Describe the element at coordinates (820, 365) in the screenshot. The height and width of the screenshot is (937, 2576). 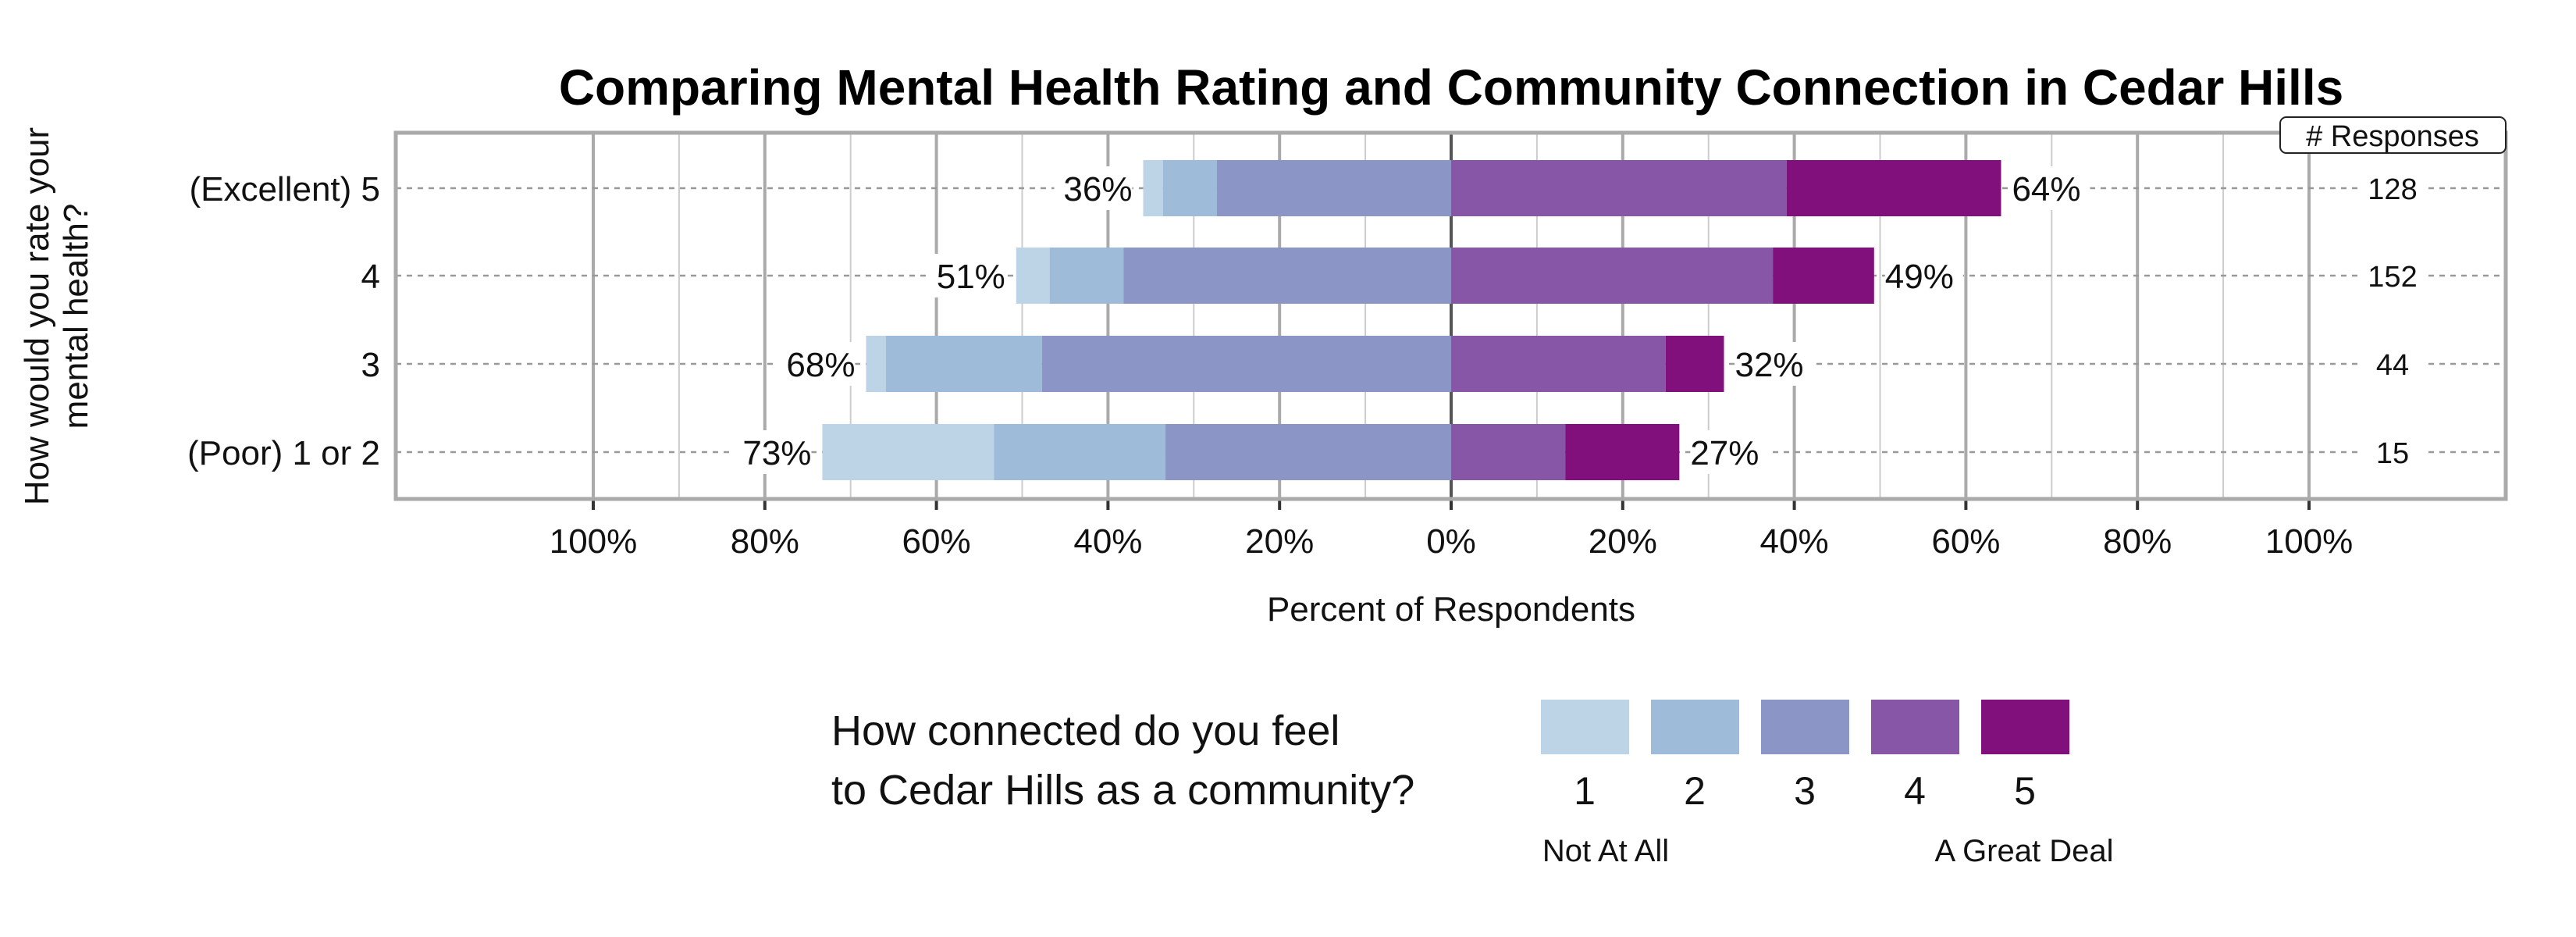
I see `negative-total-label: 68%` at that location.